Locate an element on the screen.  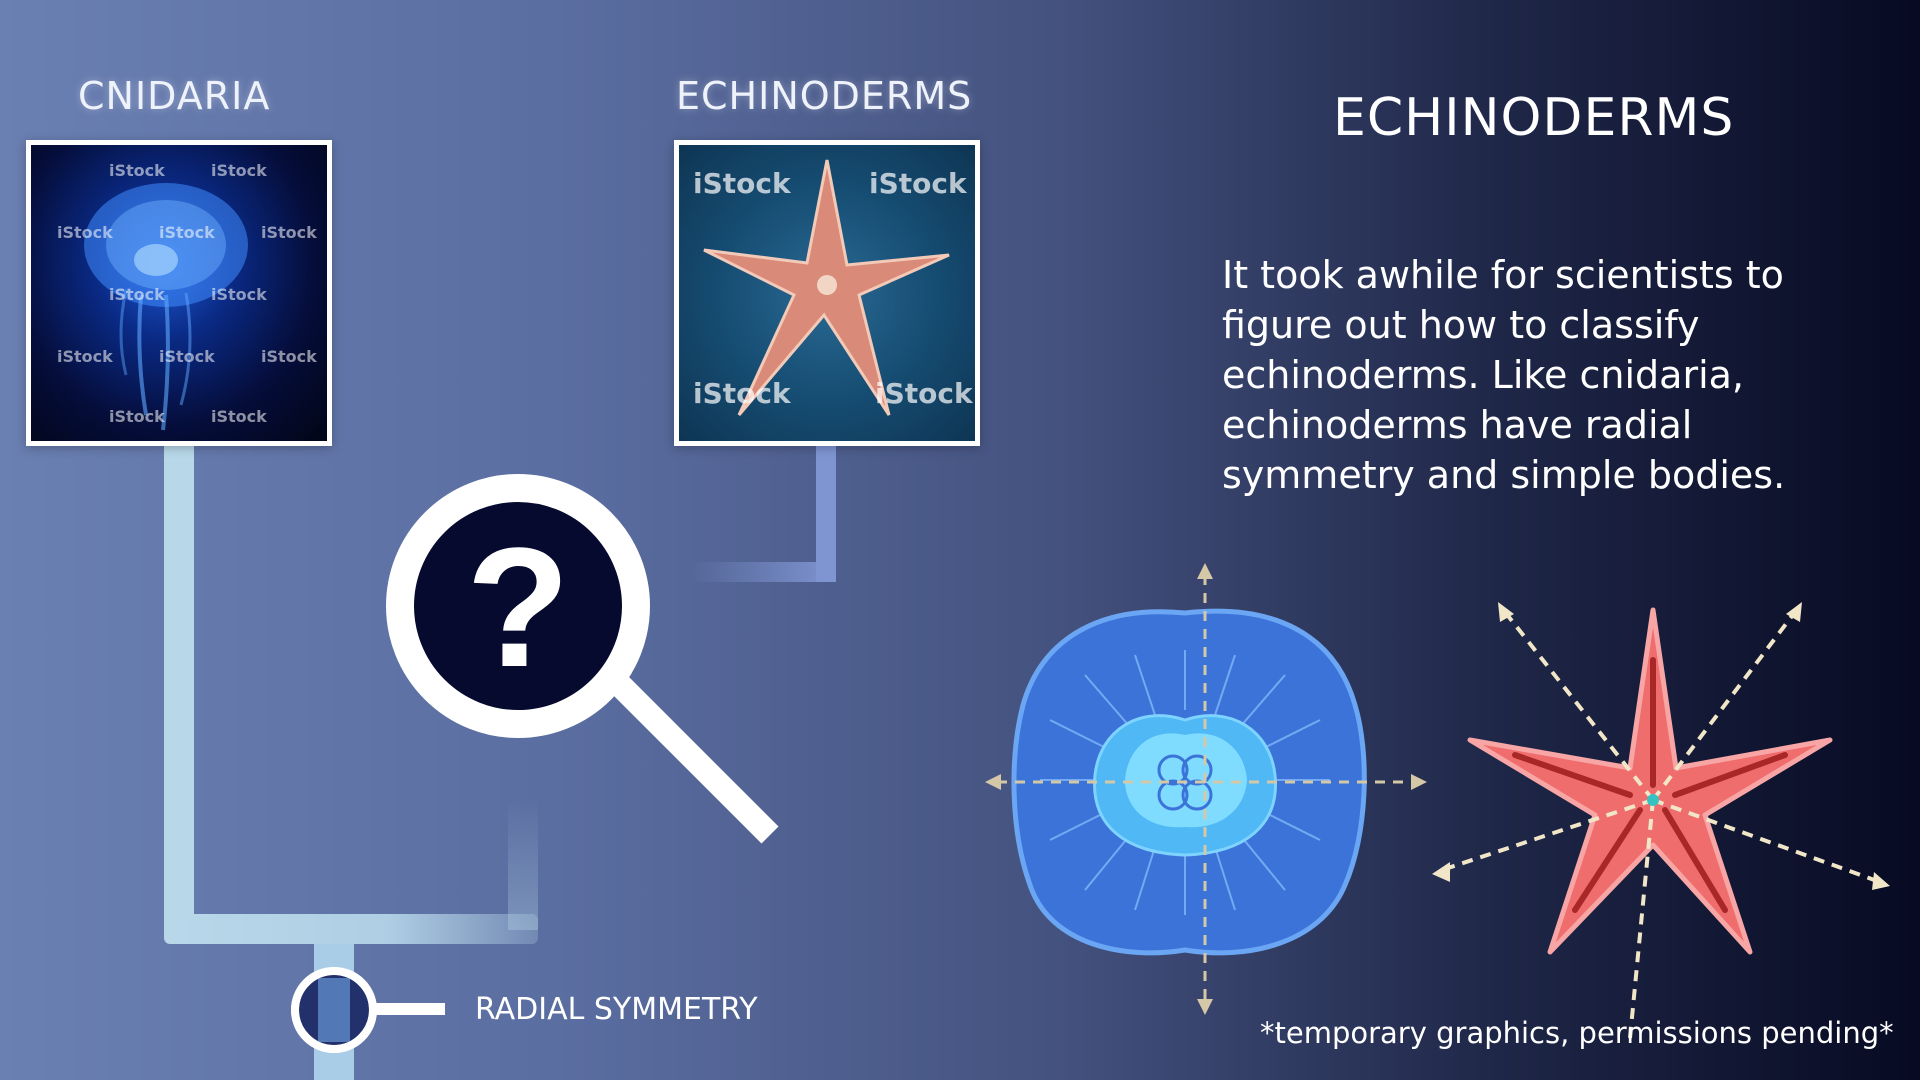
starfish-icon is located at coordinates (826, 287).